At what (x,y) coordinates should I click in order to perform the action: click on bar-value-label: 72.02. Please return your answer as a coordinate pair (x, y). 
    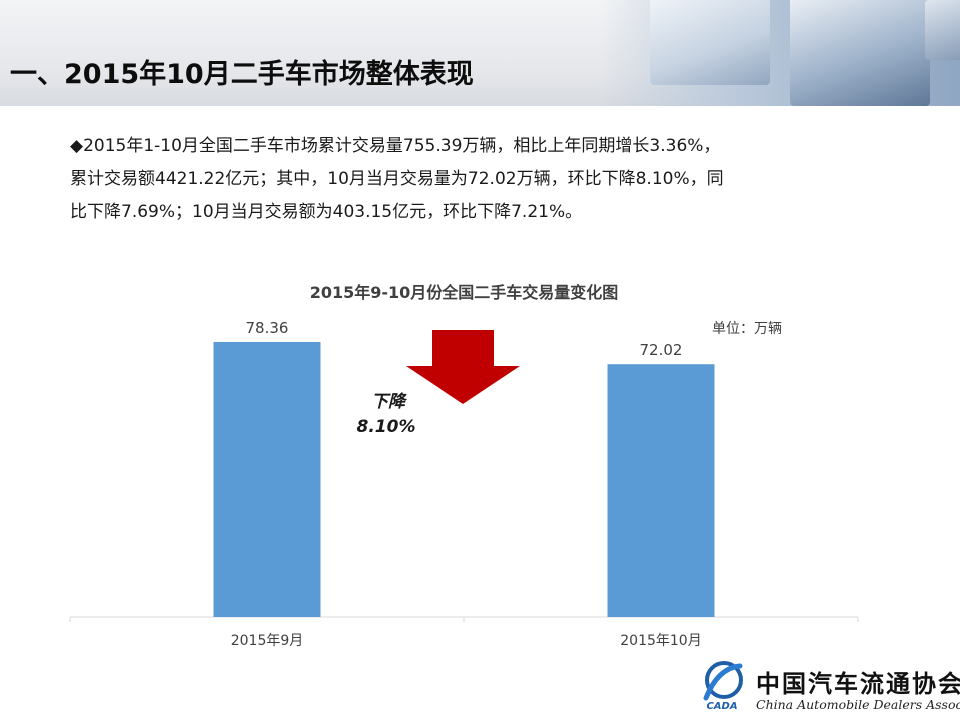
    Looking at the image, I should click on (661, 350).